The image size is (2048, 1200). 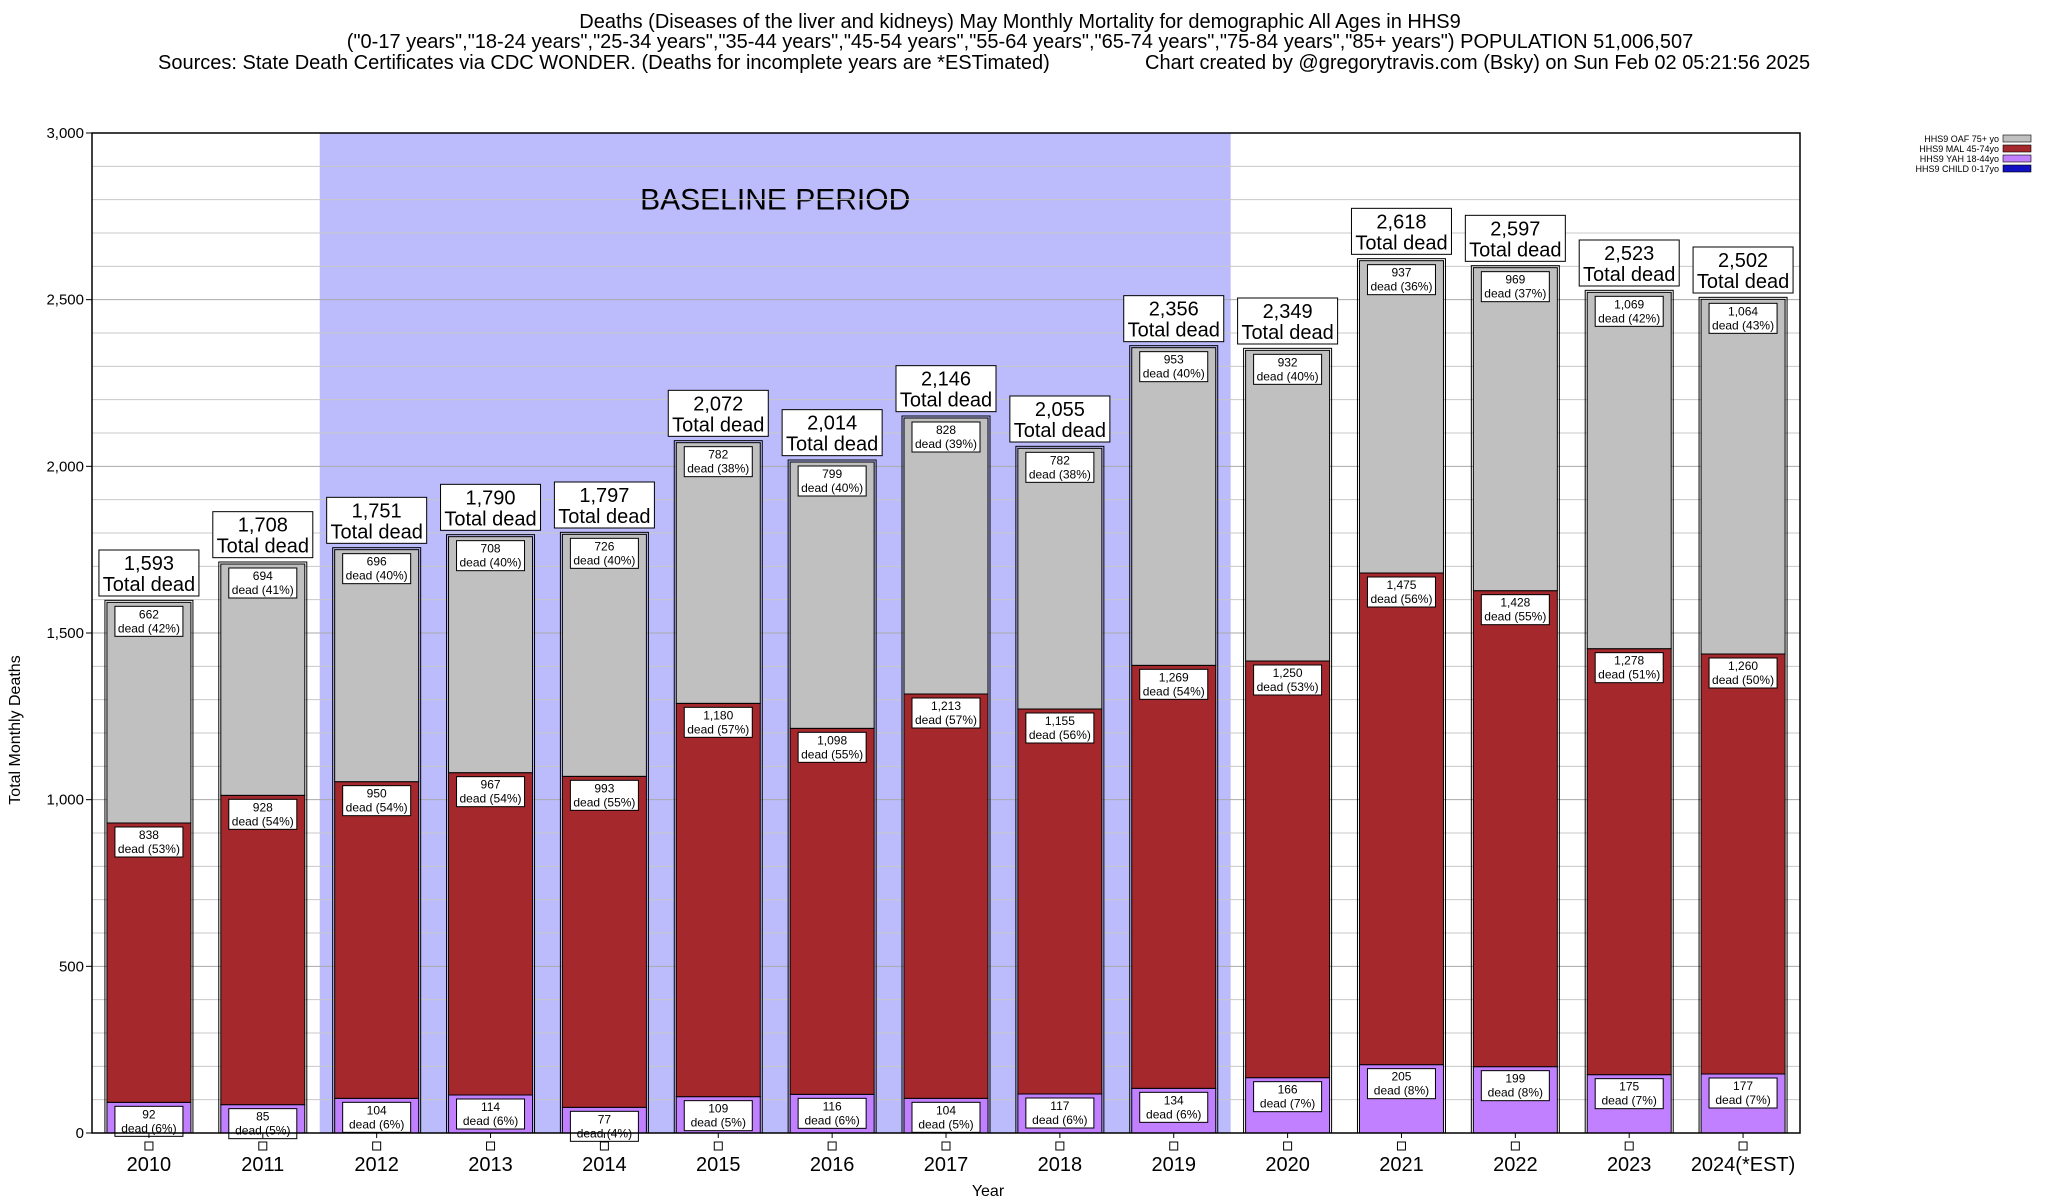 What do you see at coordinates (604, 788) in the screenshot?
I see `segment-value-label: 993` at bounding box center [604, 788].